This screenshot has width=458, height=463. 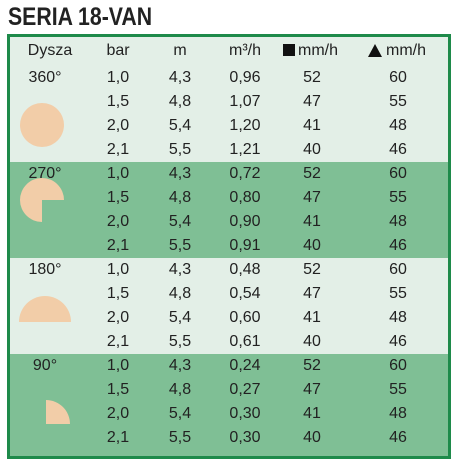 What do you see at coordinates (245, 389) in the screenshot?
I see `cell: 0,27` at bounding box center [245, 389].